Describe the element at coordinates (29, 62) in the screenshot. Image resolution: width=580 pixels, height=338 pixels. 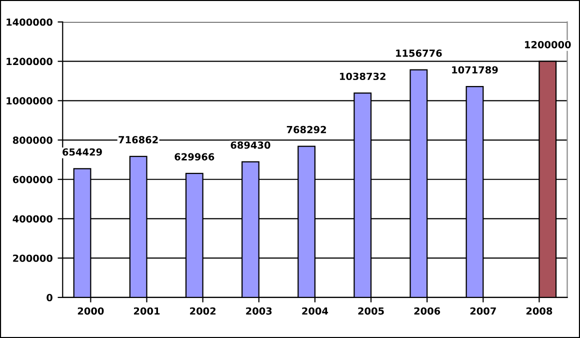
I see `y-tick-label: 1200000` at that location.